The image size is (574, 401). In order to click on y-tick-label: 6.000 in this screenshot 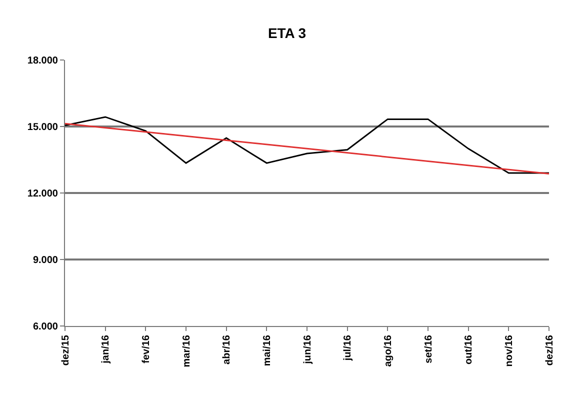, I will do `click(45, 327)`.